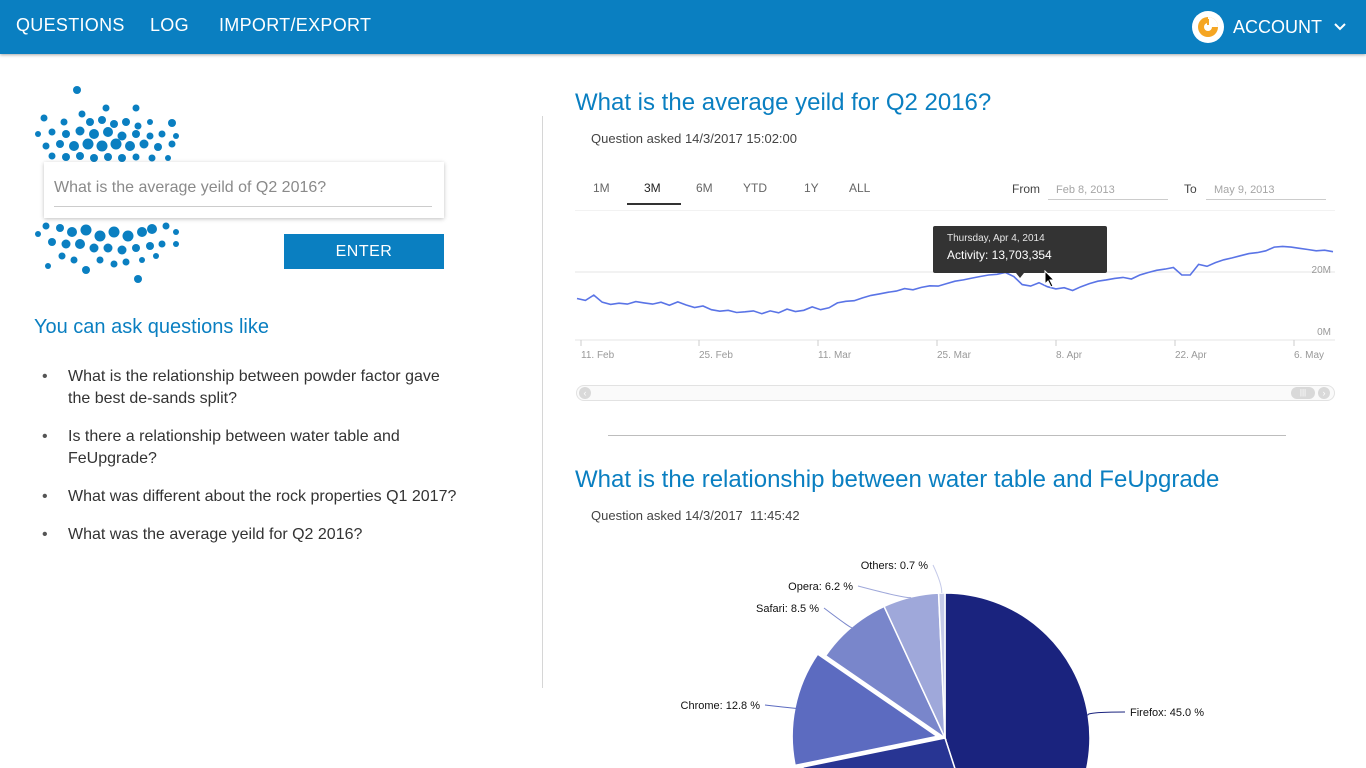 This screenshot has width=1366, height=768. Describe the element at coordinates (652, 188) in the screenshot. I see `range-button-3m: 3M` at that location.